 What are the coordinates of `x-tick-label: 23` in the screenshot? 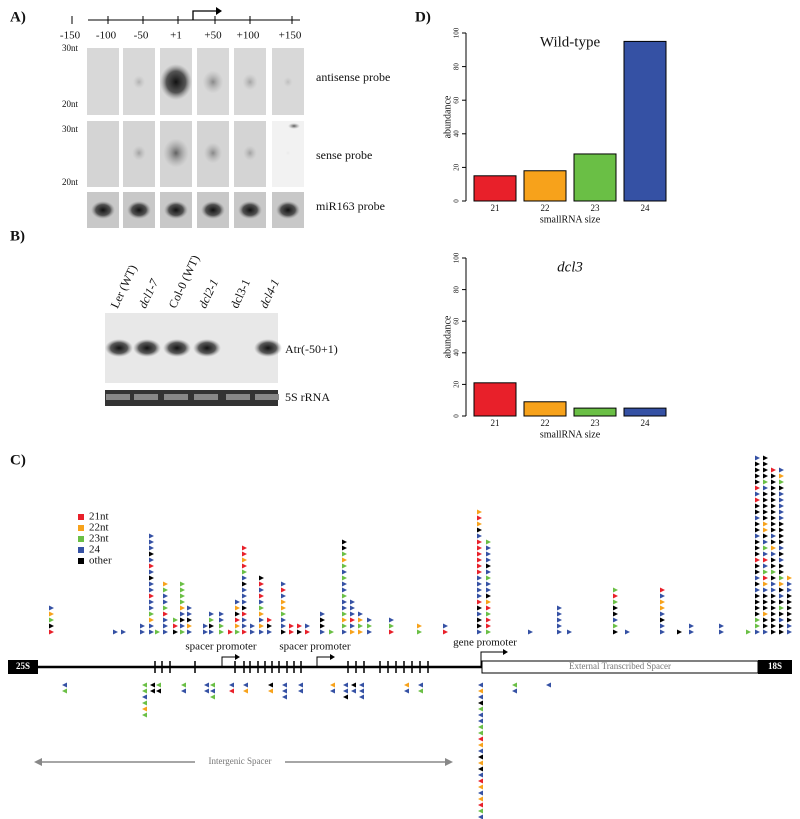 It's located at (596, 423).